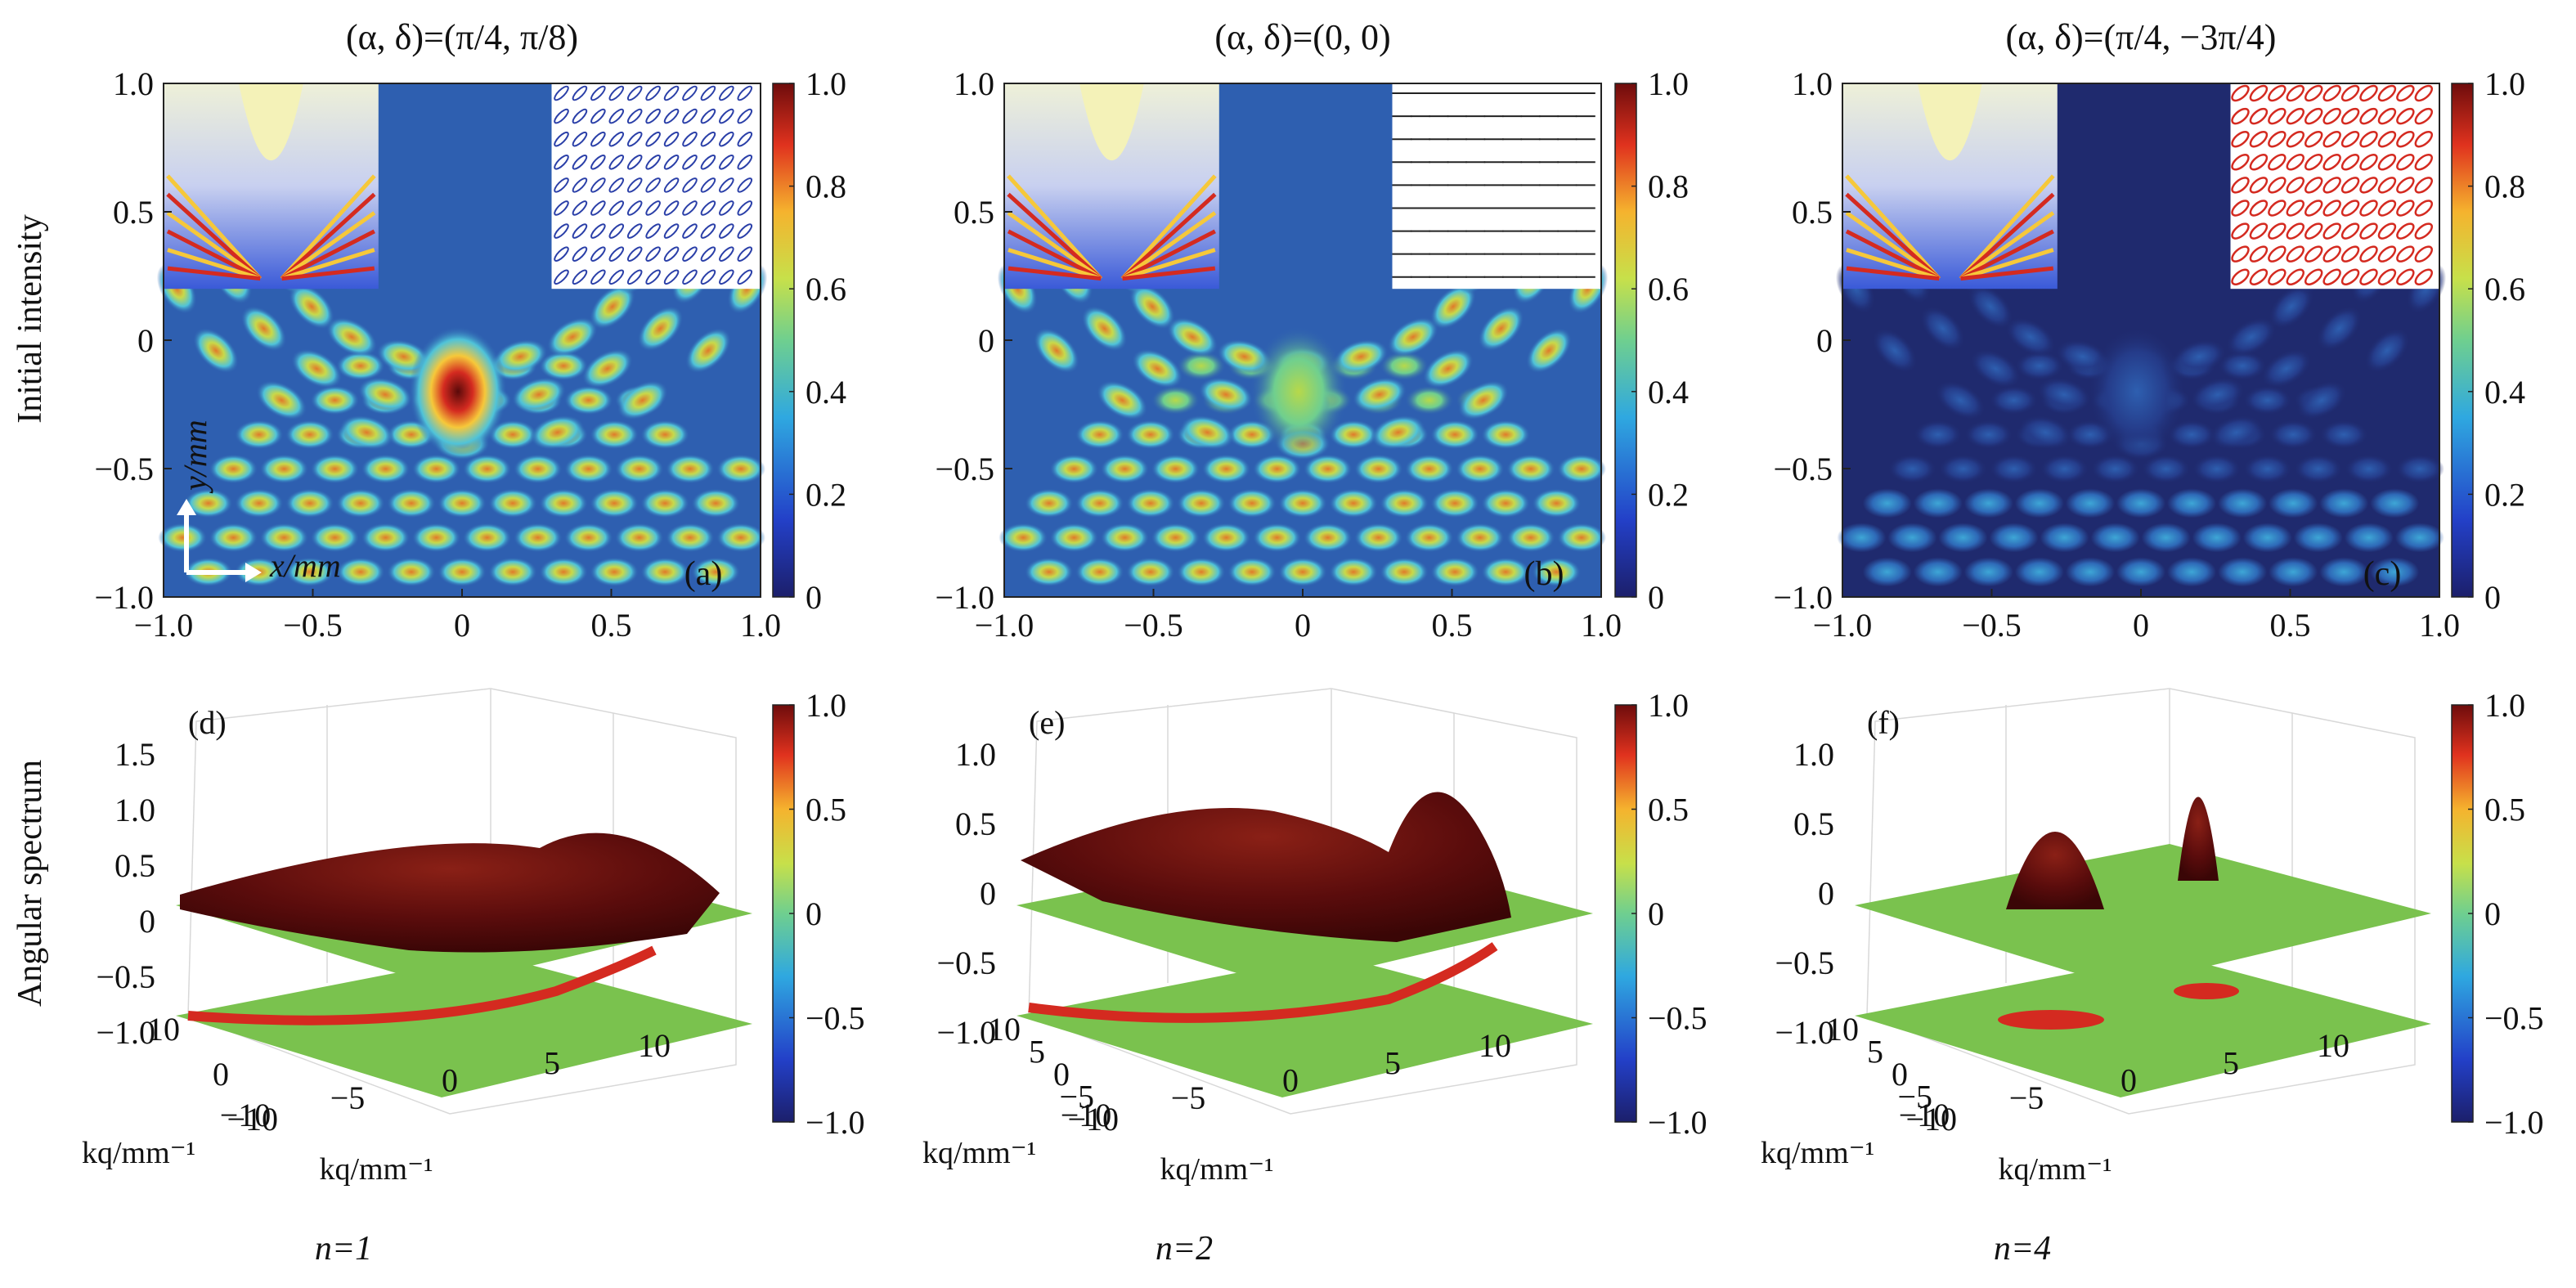 The width and height of the screenshot is (2576, 1288). What do you see at coordinates (2463, 340) in the screenshot?
I see `colorbar` at bounding box center [2463, 340].